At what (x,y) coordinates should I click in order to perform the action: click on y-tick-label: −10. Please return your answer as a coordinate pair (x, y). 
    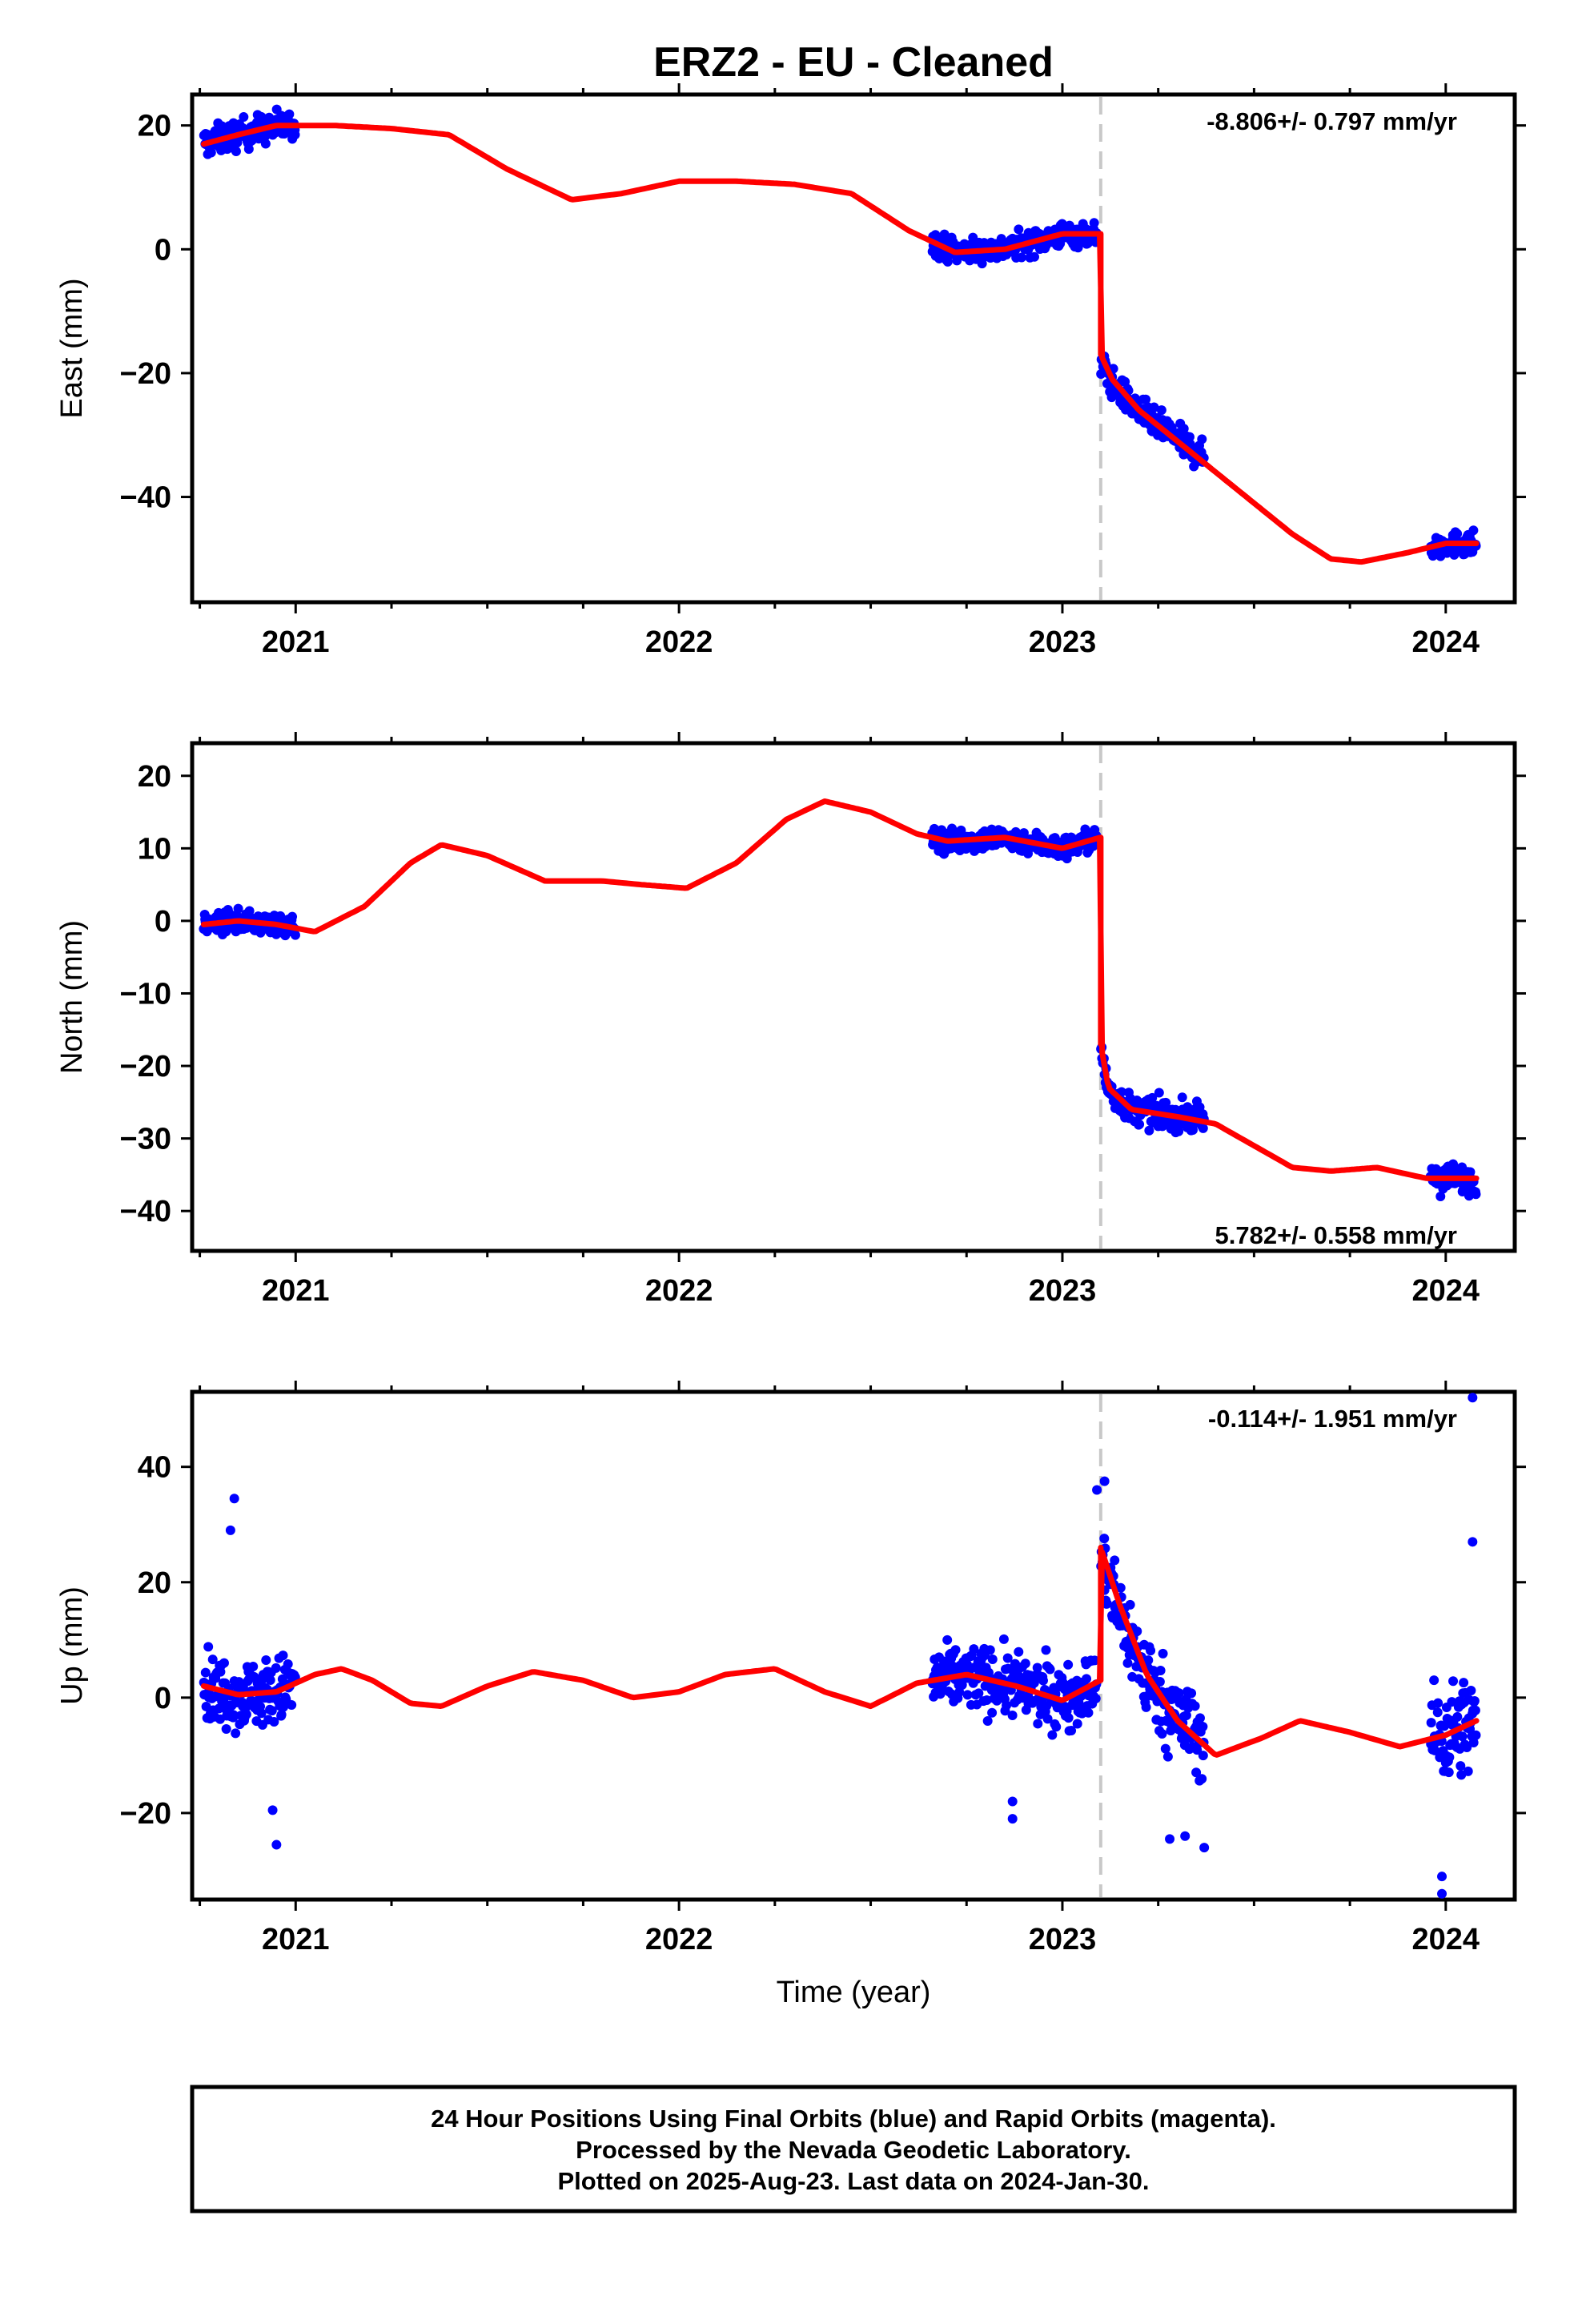
    Looking at the image, I should click on (145, 994).